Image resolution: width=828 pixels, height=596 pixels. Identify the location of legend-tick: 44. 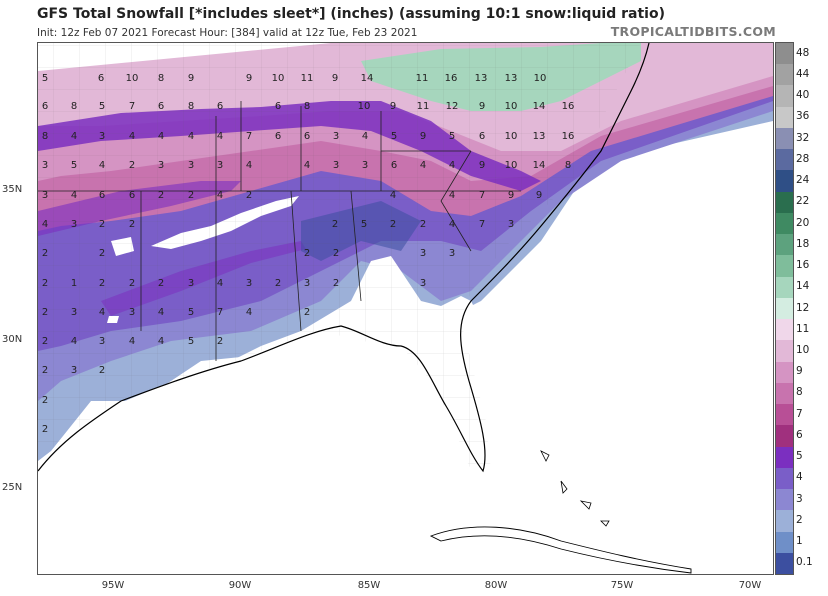
(803, 73).